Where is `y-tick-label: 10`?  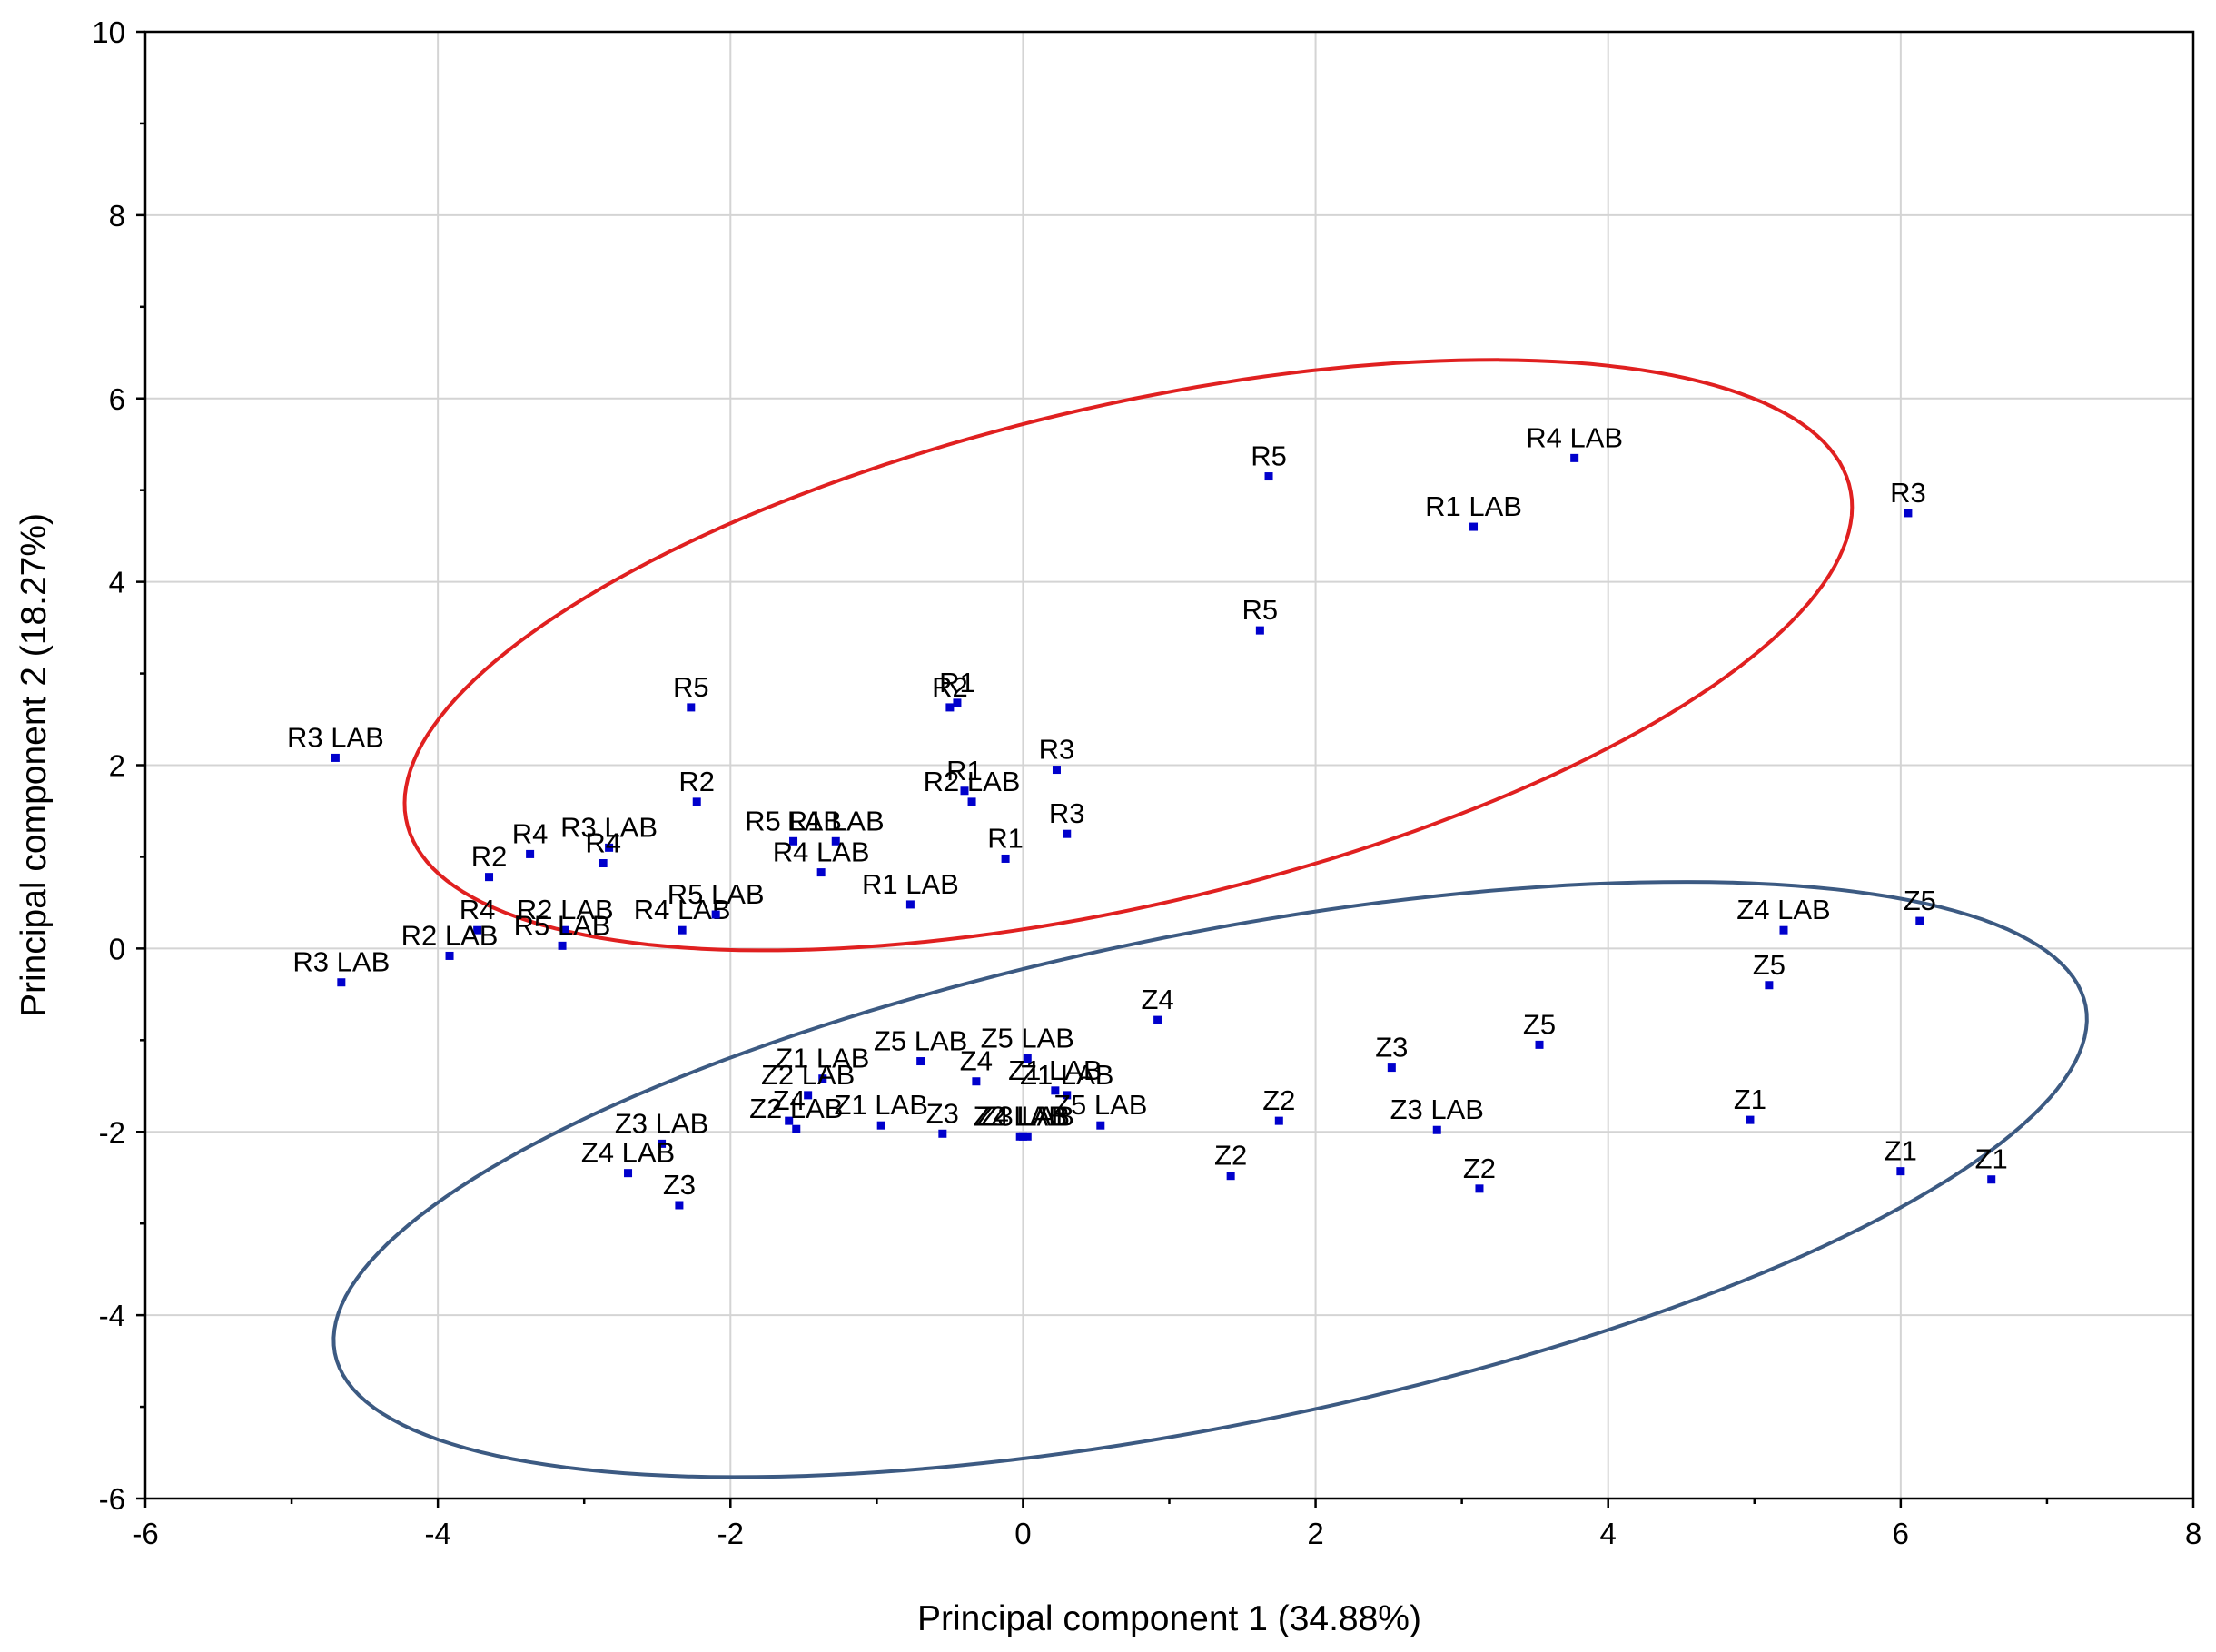 y-tick-label: 10 is located at coordinates (109, 32).